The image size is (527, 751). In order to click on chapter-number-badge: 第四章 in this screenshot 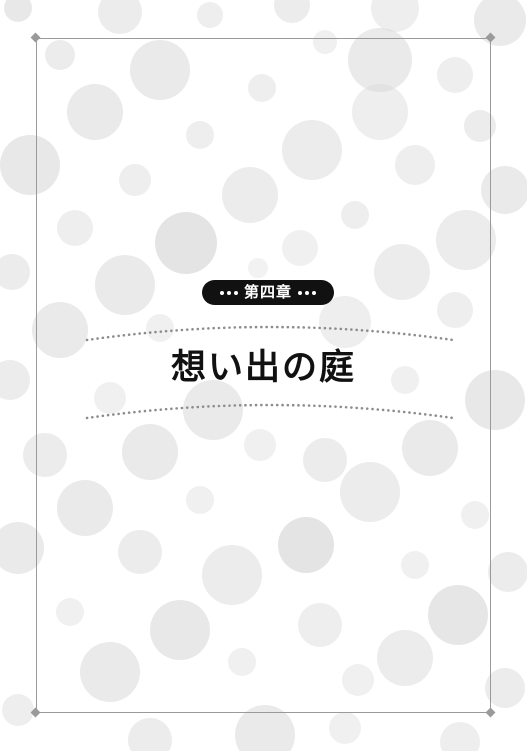, I will do `click(268, 292)`.